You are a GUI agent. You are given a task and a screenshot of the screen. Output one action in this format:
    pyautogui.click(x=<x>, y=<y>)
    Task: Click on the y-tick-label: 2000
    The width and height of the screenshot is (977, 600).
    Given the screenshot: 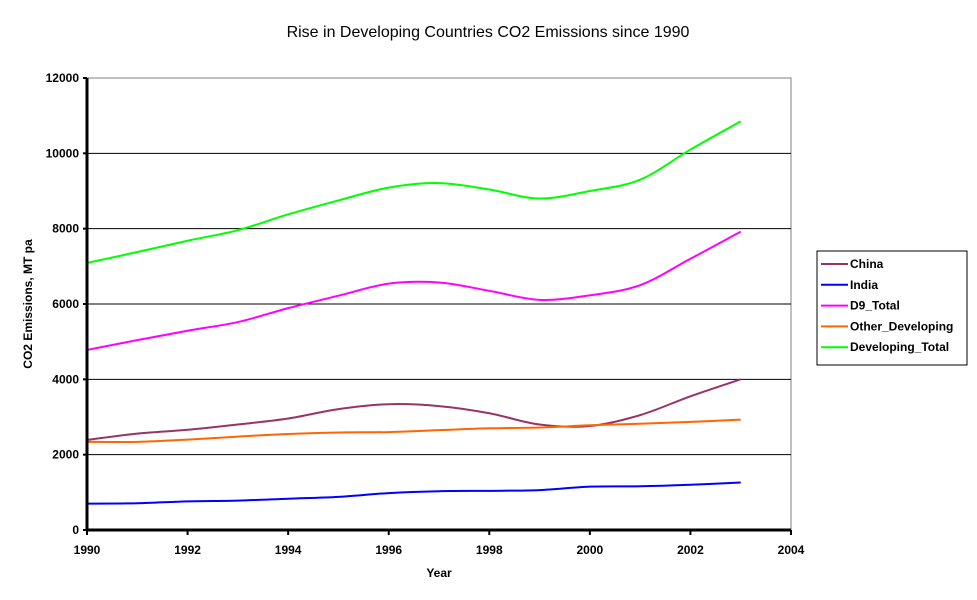 What is the action you would take?
    pyautogui.click(x=65, y=455)
    